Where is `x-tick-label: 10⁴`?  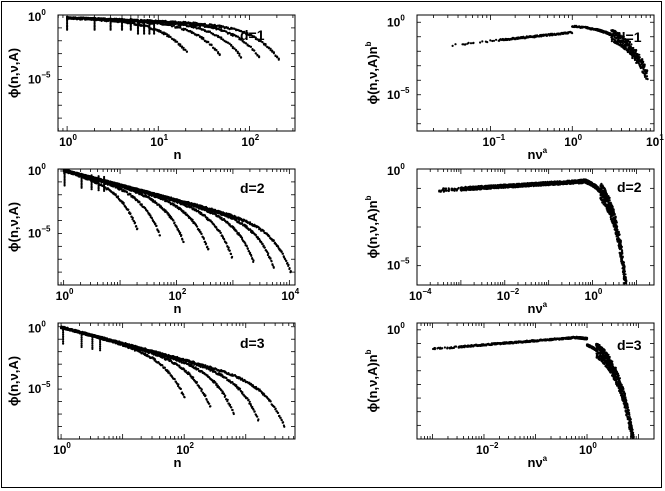 x-tick-label: 10⁴ is located at coordinates (290, 295).